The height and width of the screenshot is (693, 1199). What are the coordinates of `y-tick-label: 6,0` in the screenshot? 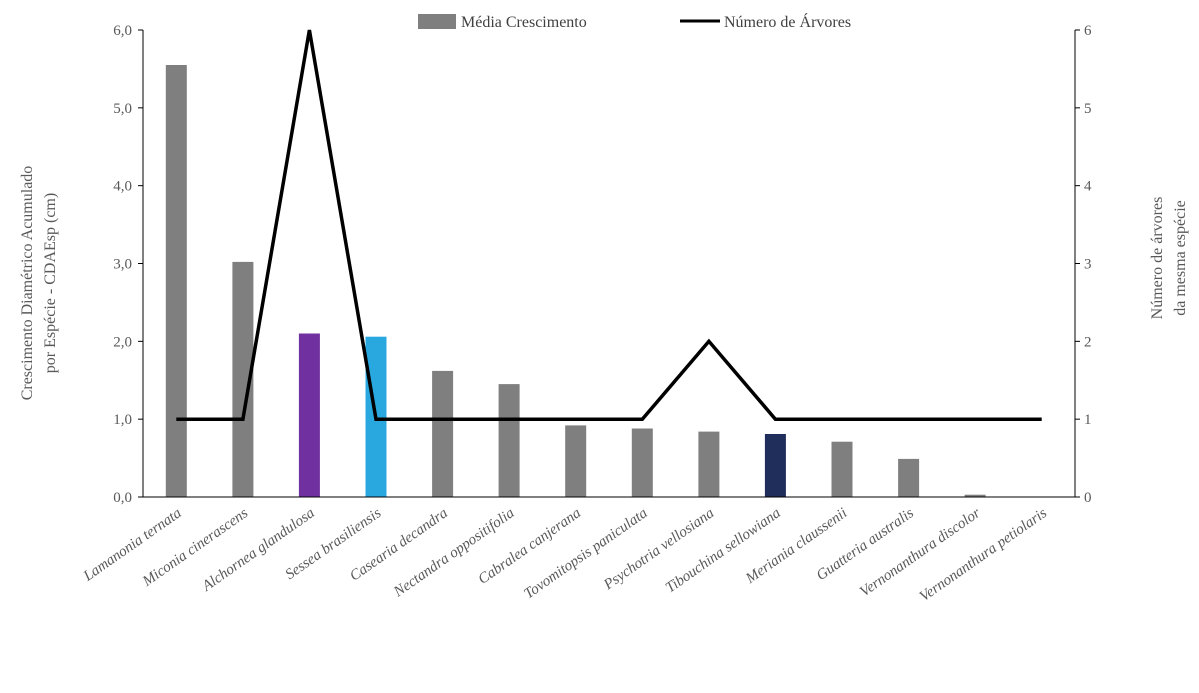 It's located at (122, 31).